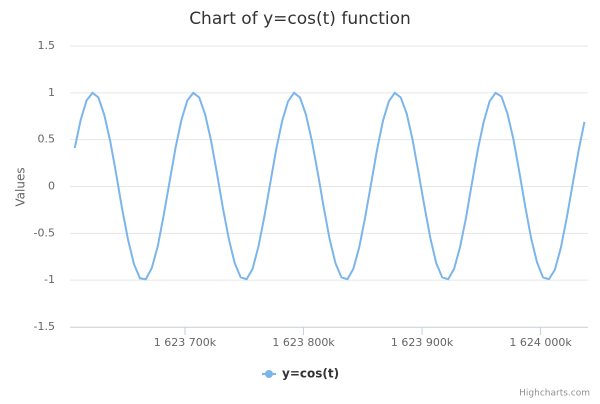 The width and height of the screenshot is (600, 404). What do you see at coordinates (44, 326) in the screenshot?
I see `y-tick-label: -1.5` at bounding box center [44, 326].